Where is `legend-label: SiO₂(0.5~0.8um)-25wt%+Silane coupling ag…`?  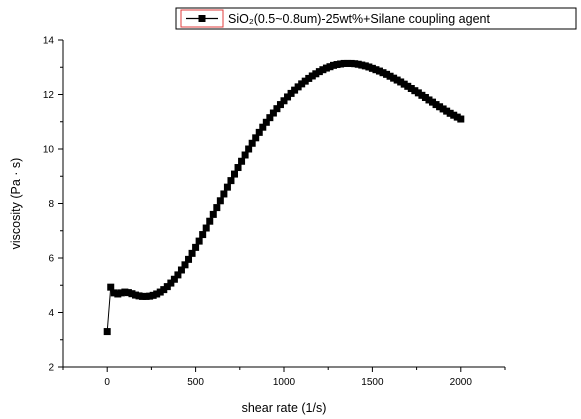 legend-label: SiO₂(0.5~0.8um)-25wt%+Silane coupling ag… is located at coordinates (359, 19).